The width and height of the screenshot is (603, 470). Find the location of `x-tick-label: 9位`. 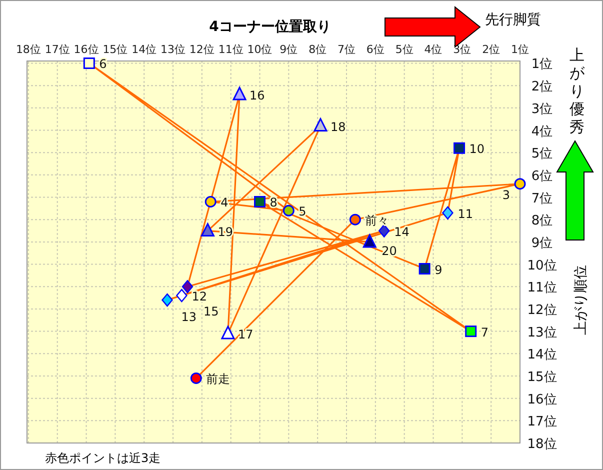

x-tick-label: 9位 is located at coordinates (289, 49).